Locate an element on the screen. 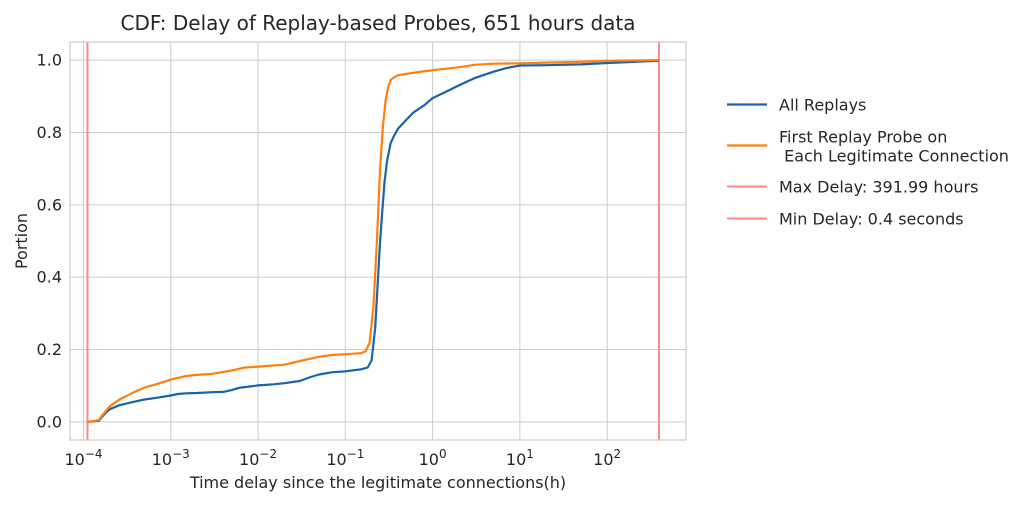 Image resolution: width=1035 pixels, height=508 pixels. legend-label: Max Delay: 391.99 hours is located at coordinates (878, 187).